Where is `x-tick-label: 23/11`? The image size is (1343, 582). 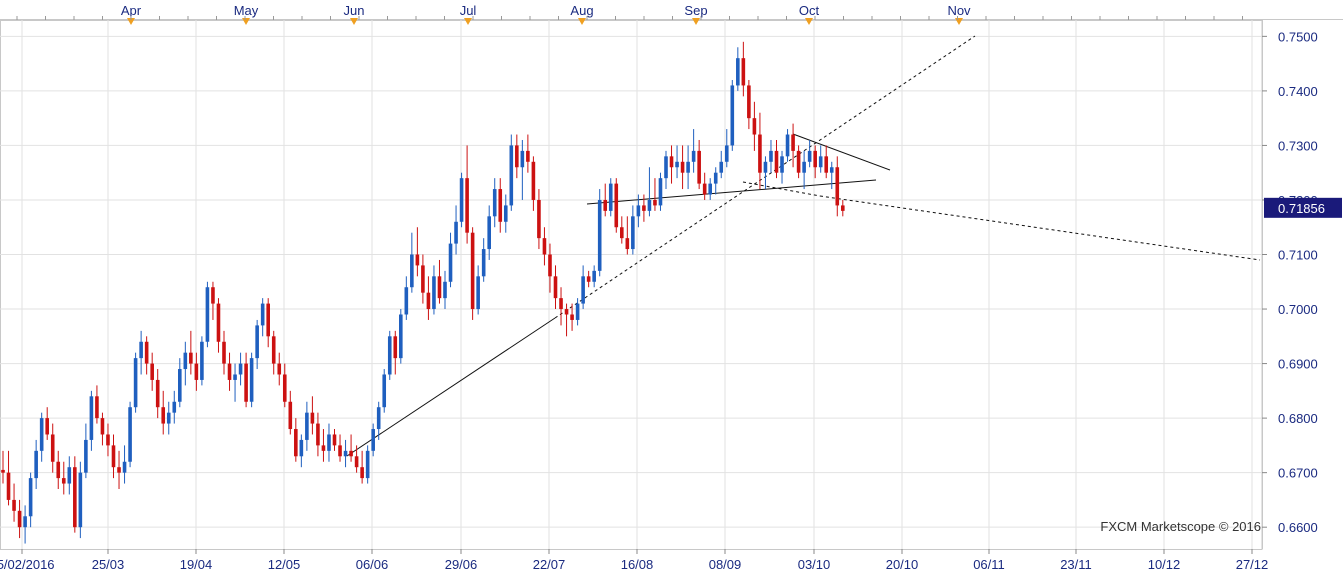 x-tick-label: 23/11 is located at coordinates (1076, 564).